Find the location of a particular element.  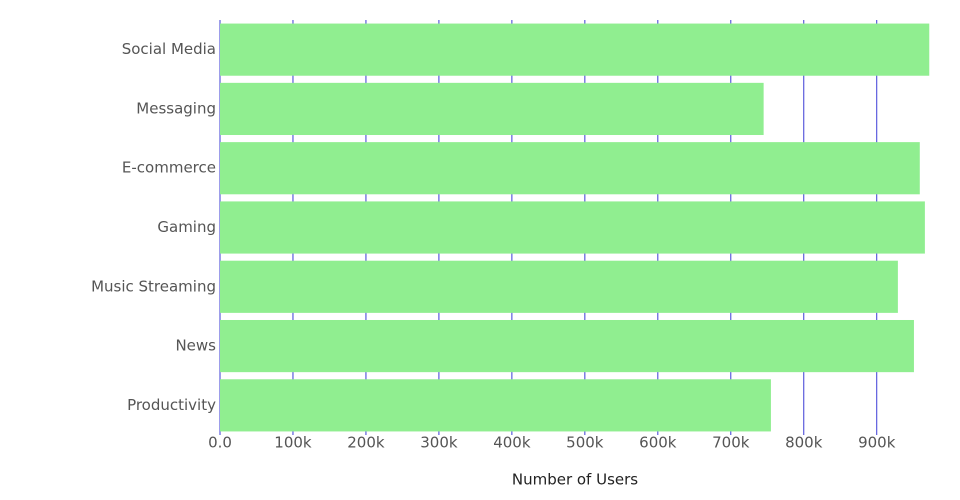

x-tick-label: 700k is located at coordinates (731, 443).